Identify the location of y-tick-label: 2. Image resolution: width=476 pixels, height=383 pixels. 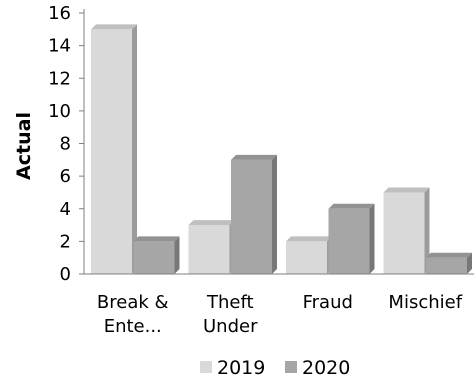
(65, 241).